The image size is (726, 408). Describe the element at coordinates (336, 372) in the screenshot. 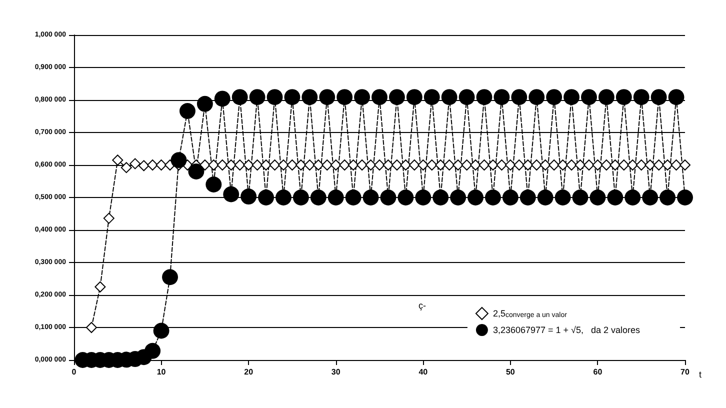

I see `x-tick-label: 30` at that location.